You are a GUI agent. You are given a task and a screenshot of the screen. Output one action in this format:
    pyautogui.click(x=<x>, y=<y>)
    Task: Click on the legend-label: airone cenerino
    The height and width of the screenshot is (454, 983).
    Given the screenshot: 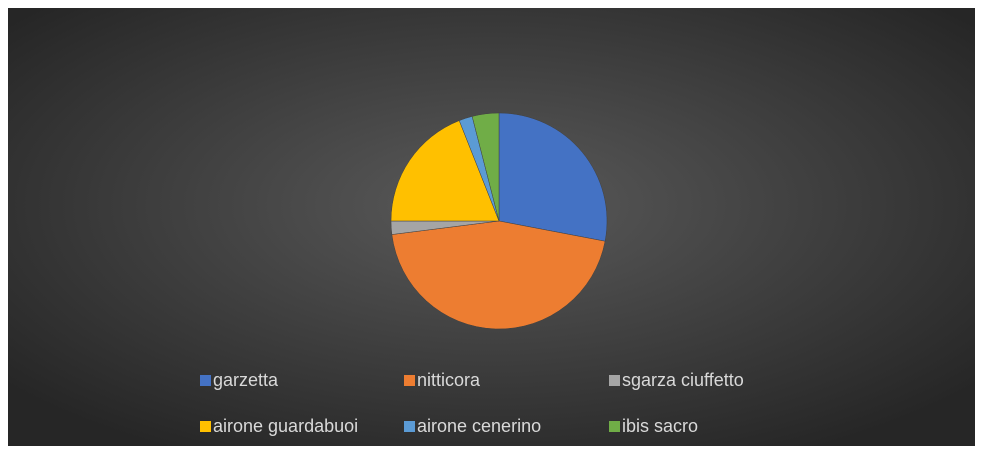 What is the action you would take?
    pyautogui.click(x=479, y=426)
    